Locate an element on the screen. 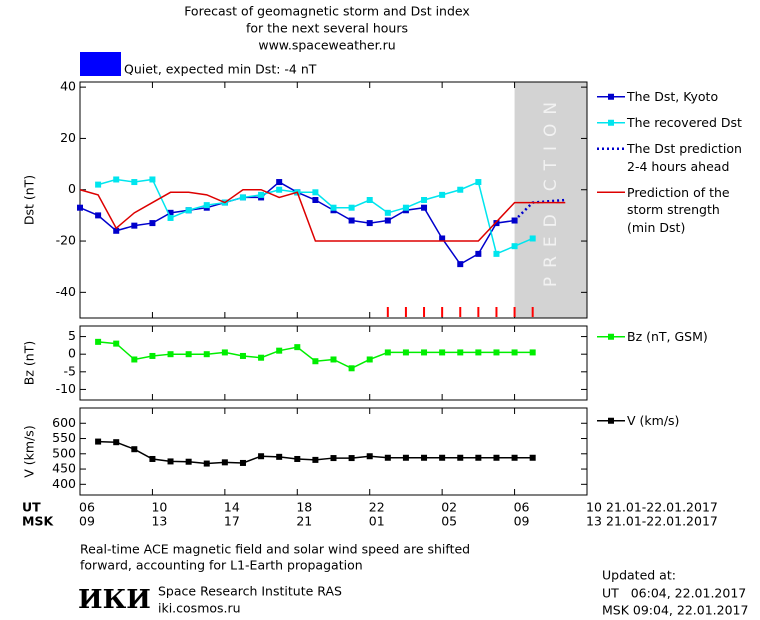 This screenshot has height=620, width=760. y-tick-label: -10 is located at coordinates (66, 388).